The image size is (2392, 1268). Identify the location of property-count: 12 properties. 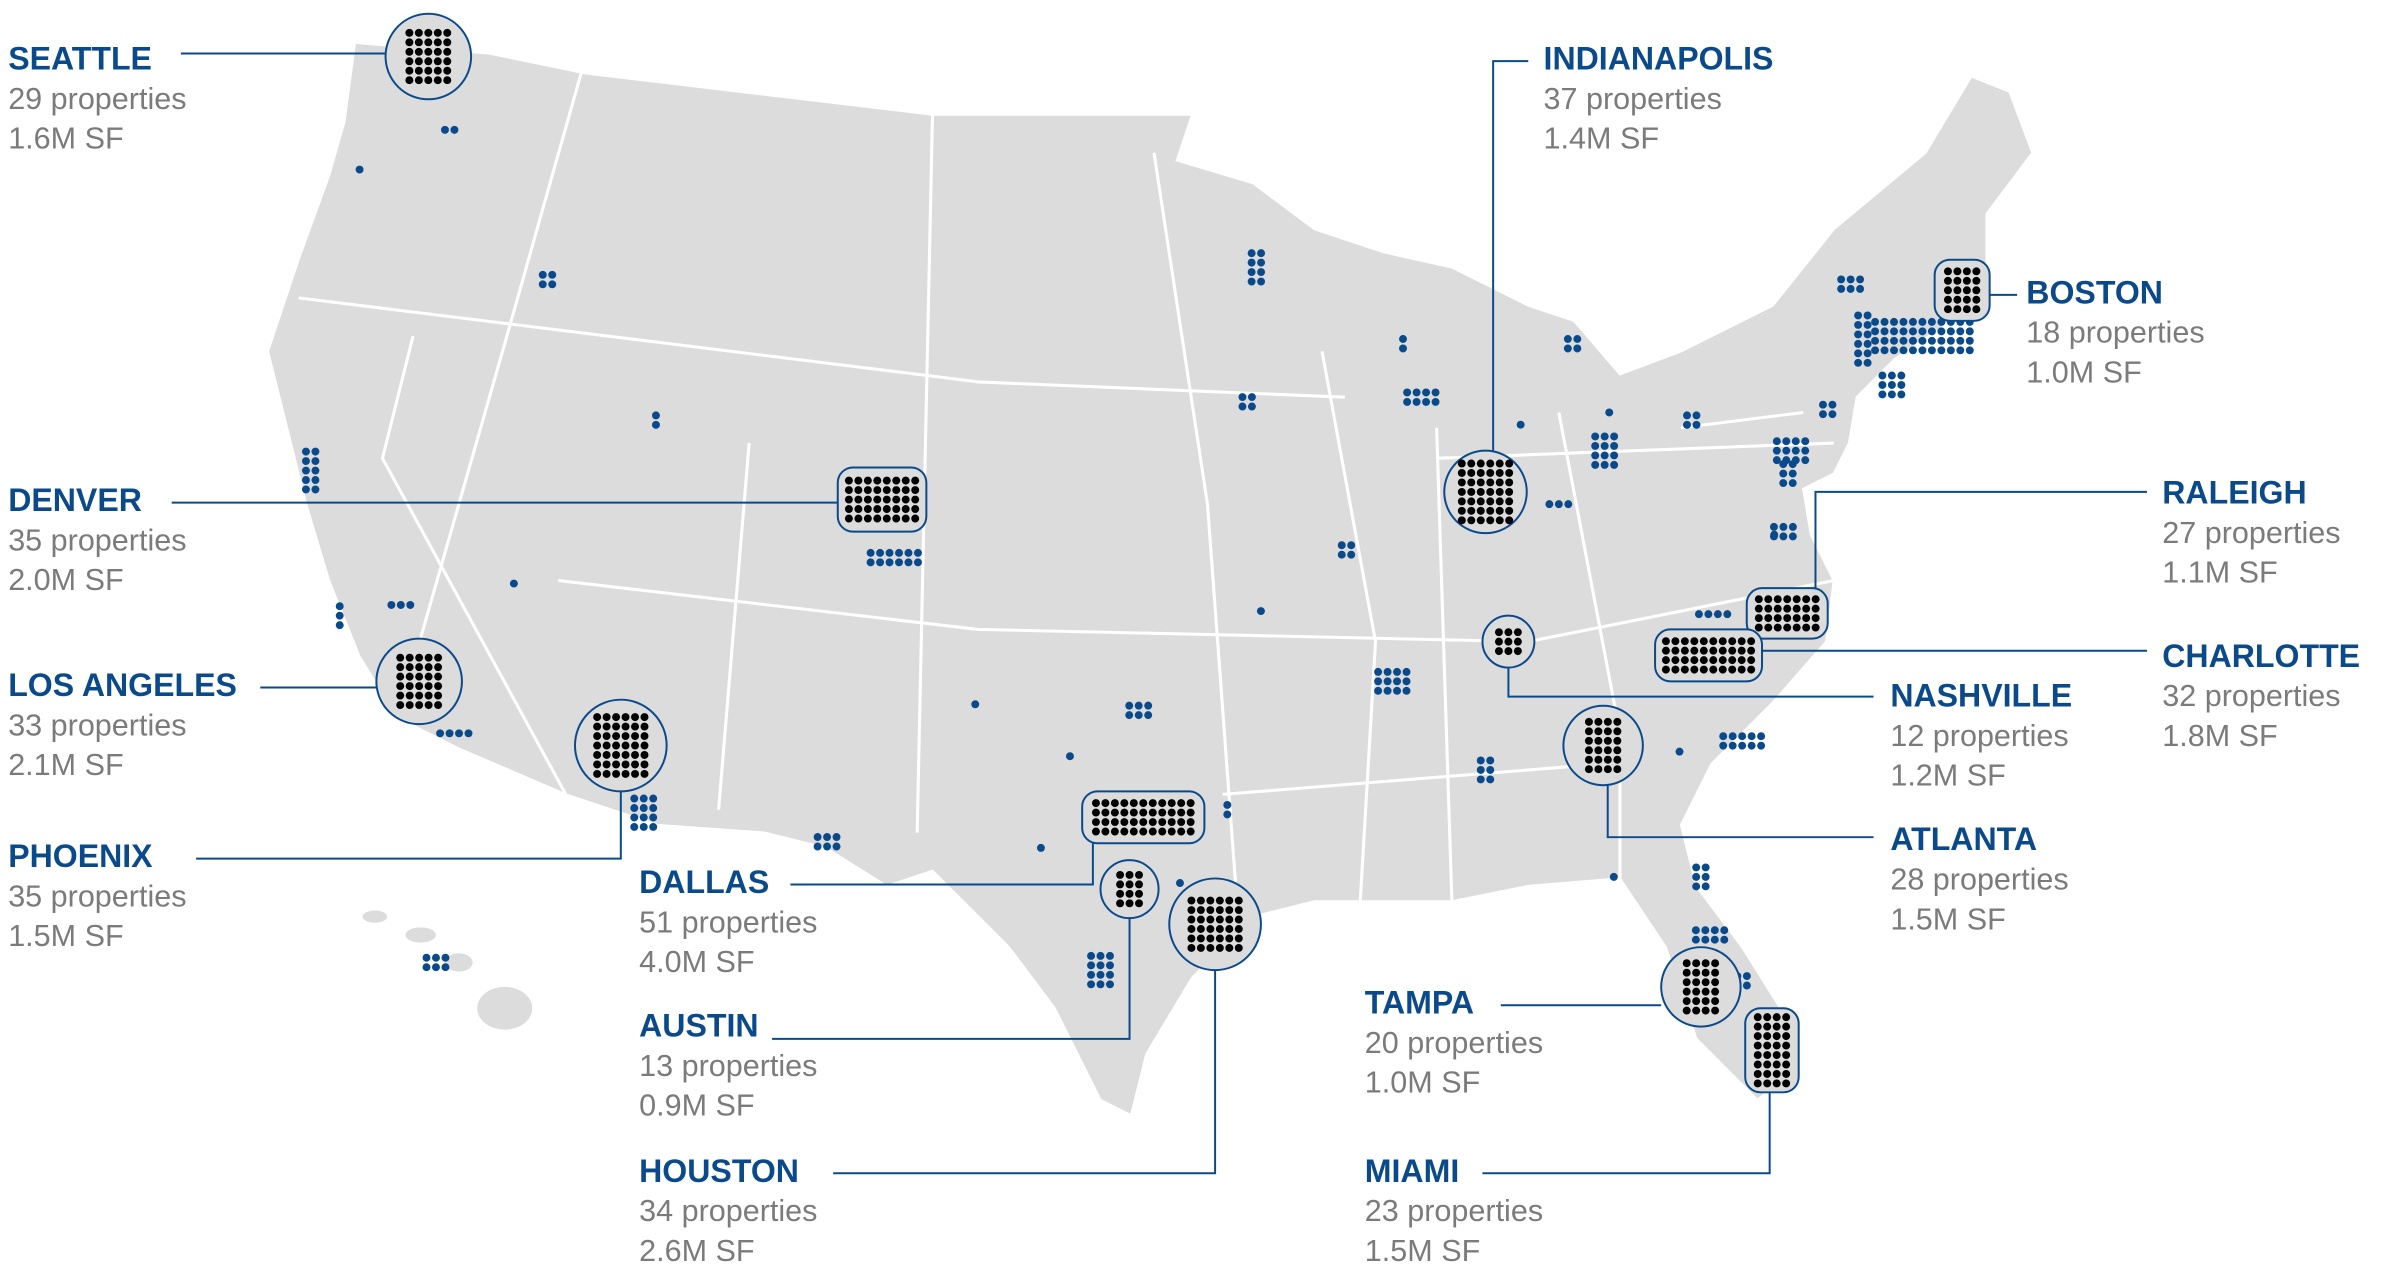
(1979, 736).